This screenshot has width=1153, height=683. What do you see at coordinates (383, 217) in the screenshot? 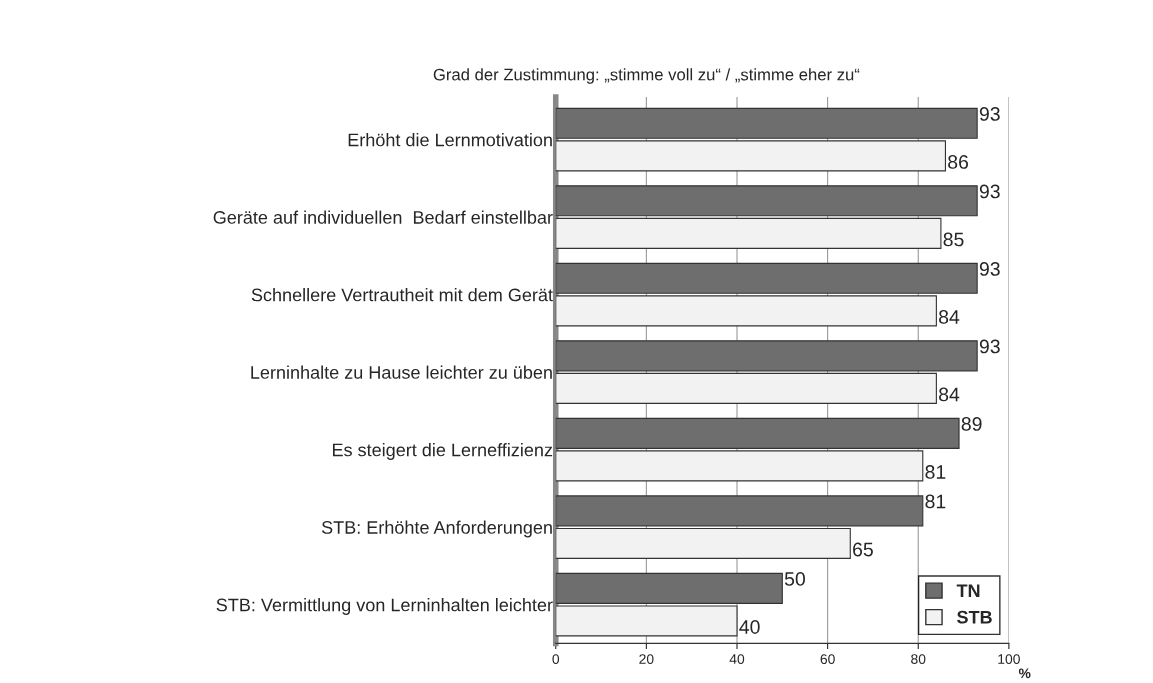
I see `y-tick-label: Geräte auf individuellen Bedarf einstellbar` at bounding box center [383, 217].